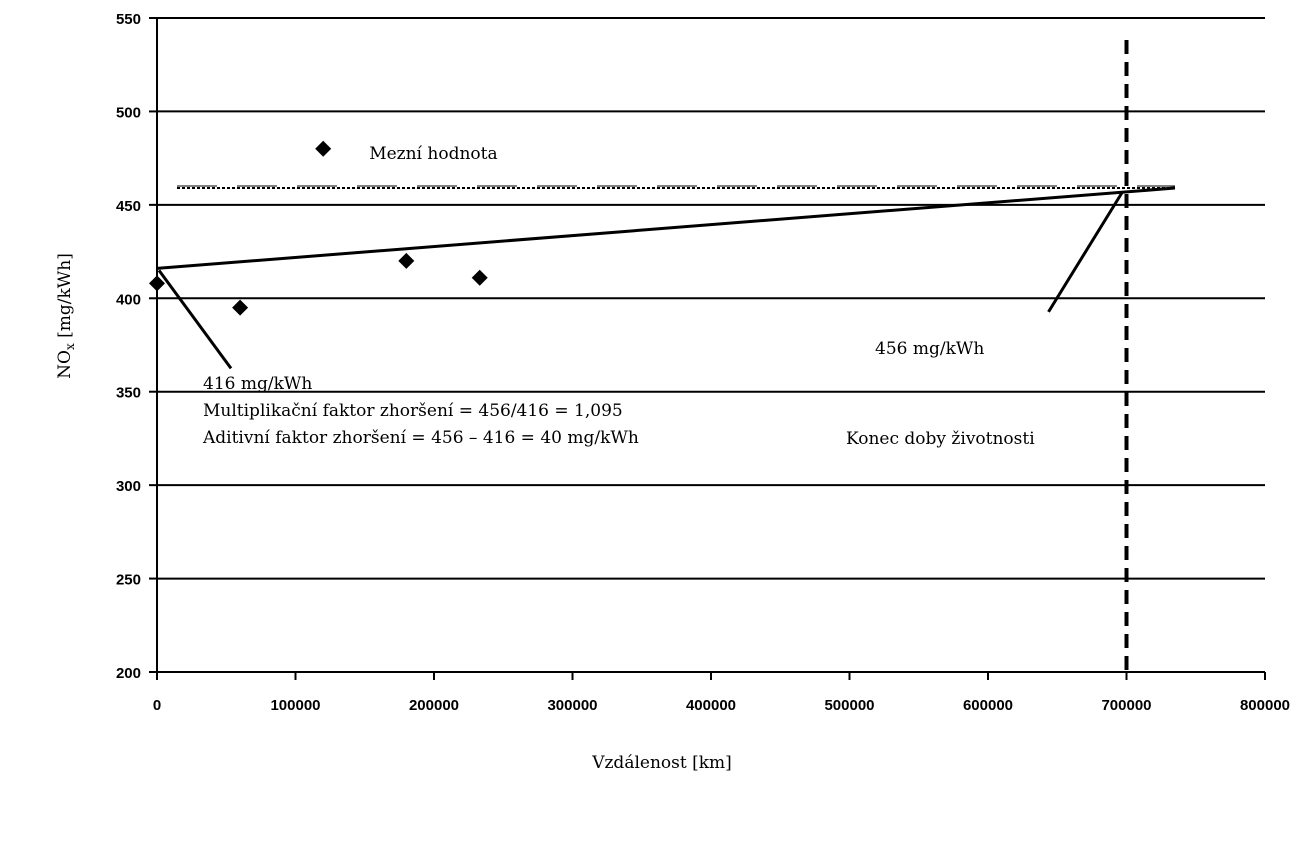 The width and height of the screenshot is (1303, 861). Describe the element at coordinates (434, 705) in the screenshot. I see `x-tick-label: 200000` at that location.